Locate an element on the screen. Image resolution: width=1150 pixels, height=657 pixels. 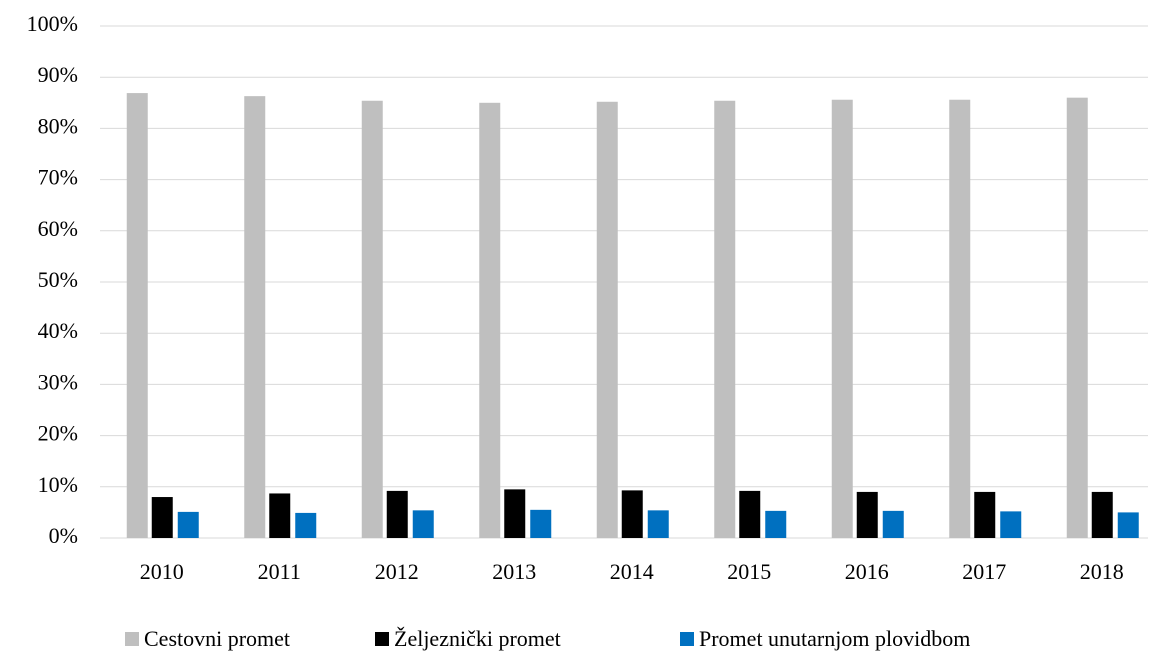
x-tick-label: 2015 is located at coordinates (749, 571).